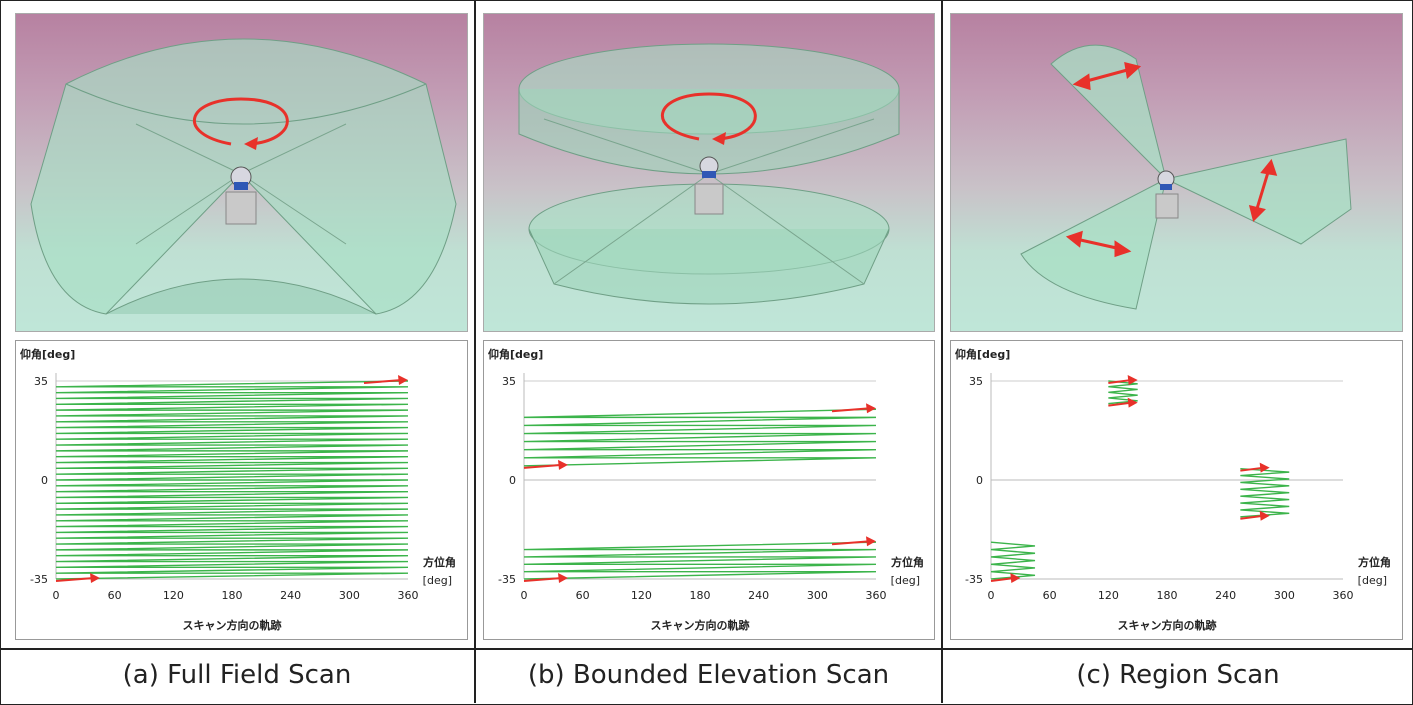 This screenshot has width=1413, height=705. What do you see at coordinates (1171, 159) in the screenshot?
I see `double-arrow-icon` at bounding box center [1171, 159].